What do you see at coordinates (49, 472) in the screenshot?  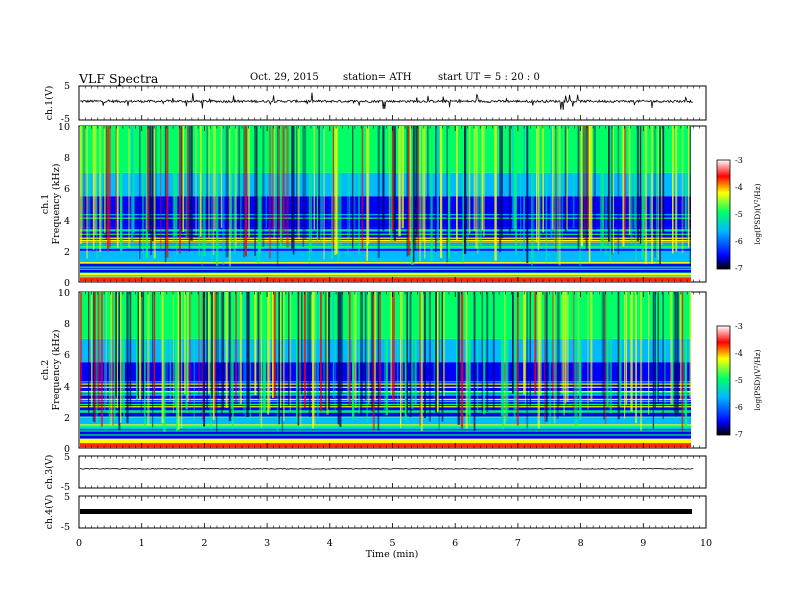 I see `ch3-ylabel: ch.3(V)` at bounding box center [49, 472].